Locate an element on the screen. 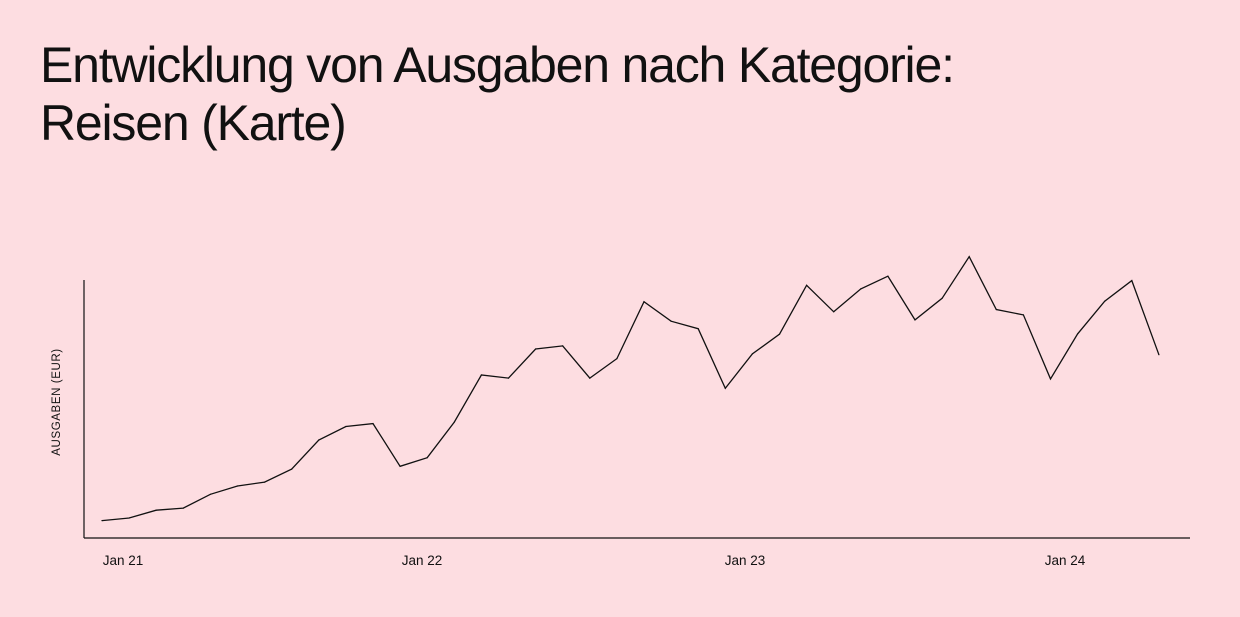 The height and width of the screenshot is (617, 1240). x-tick-label: Jan 24 is located at coordinates (1065, 560).